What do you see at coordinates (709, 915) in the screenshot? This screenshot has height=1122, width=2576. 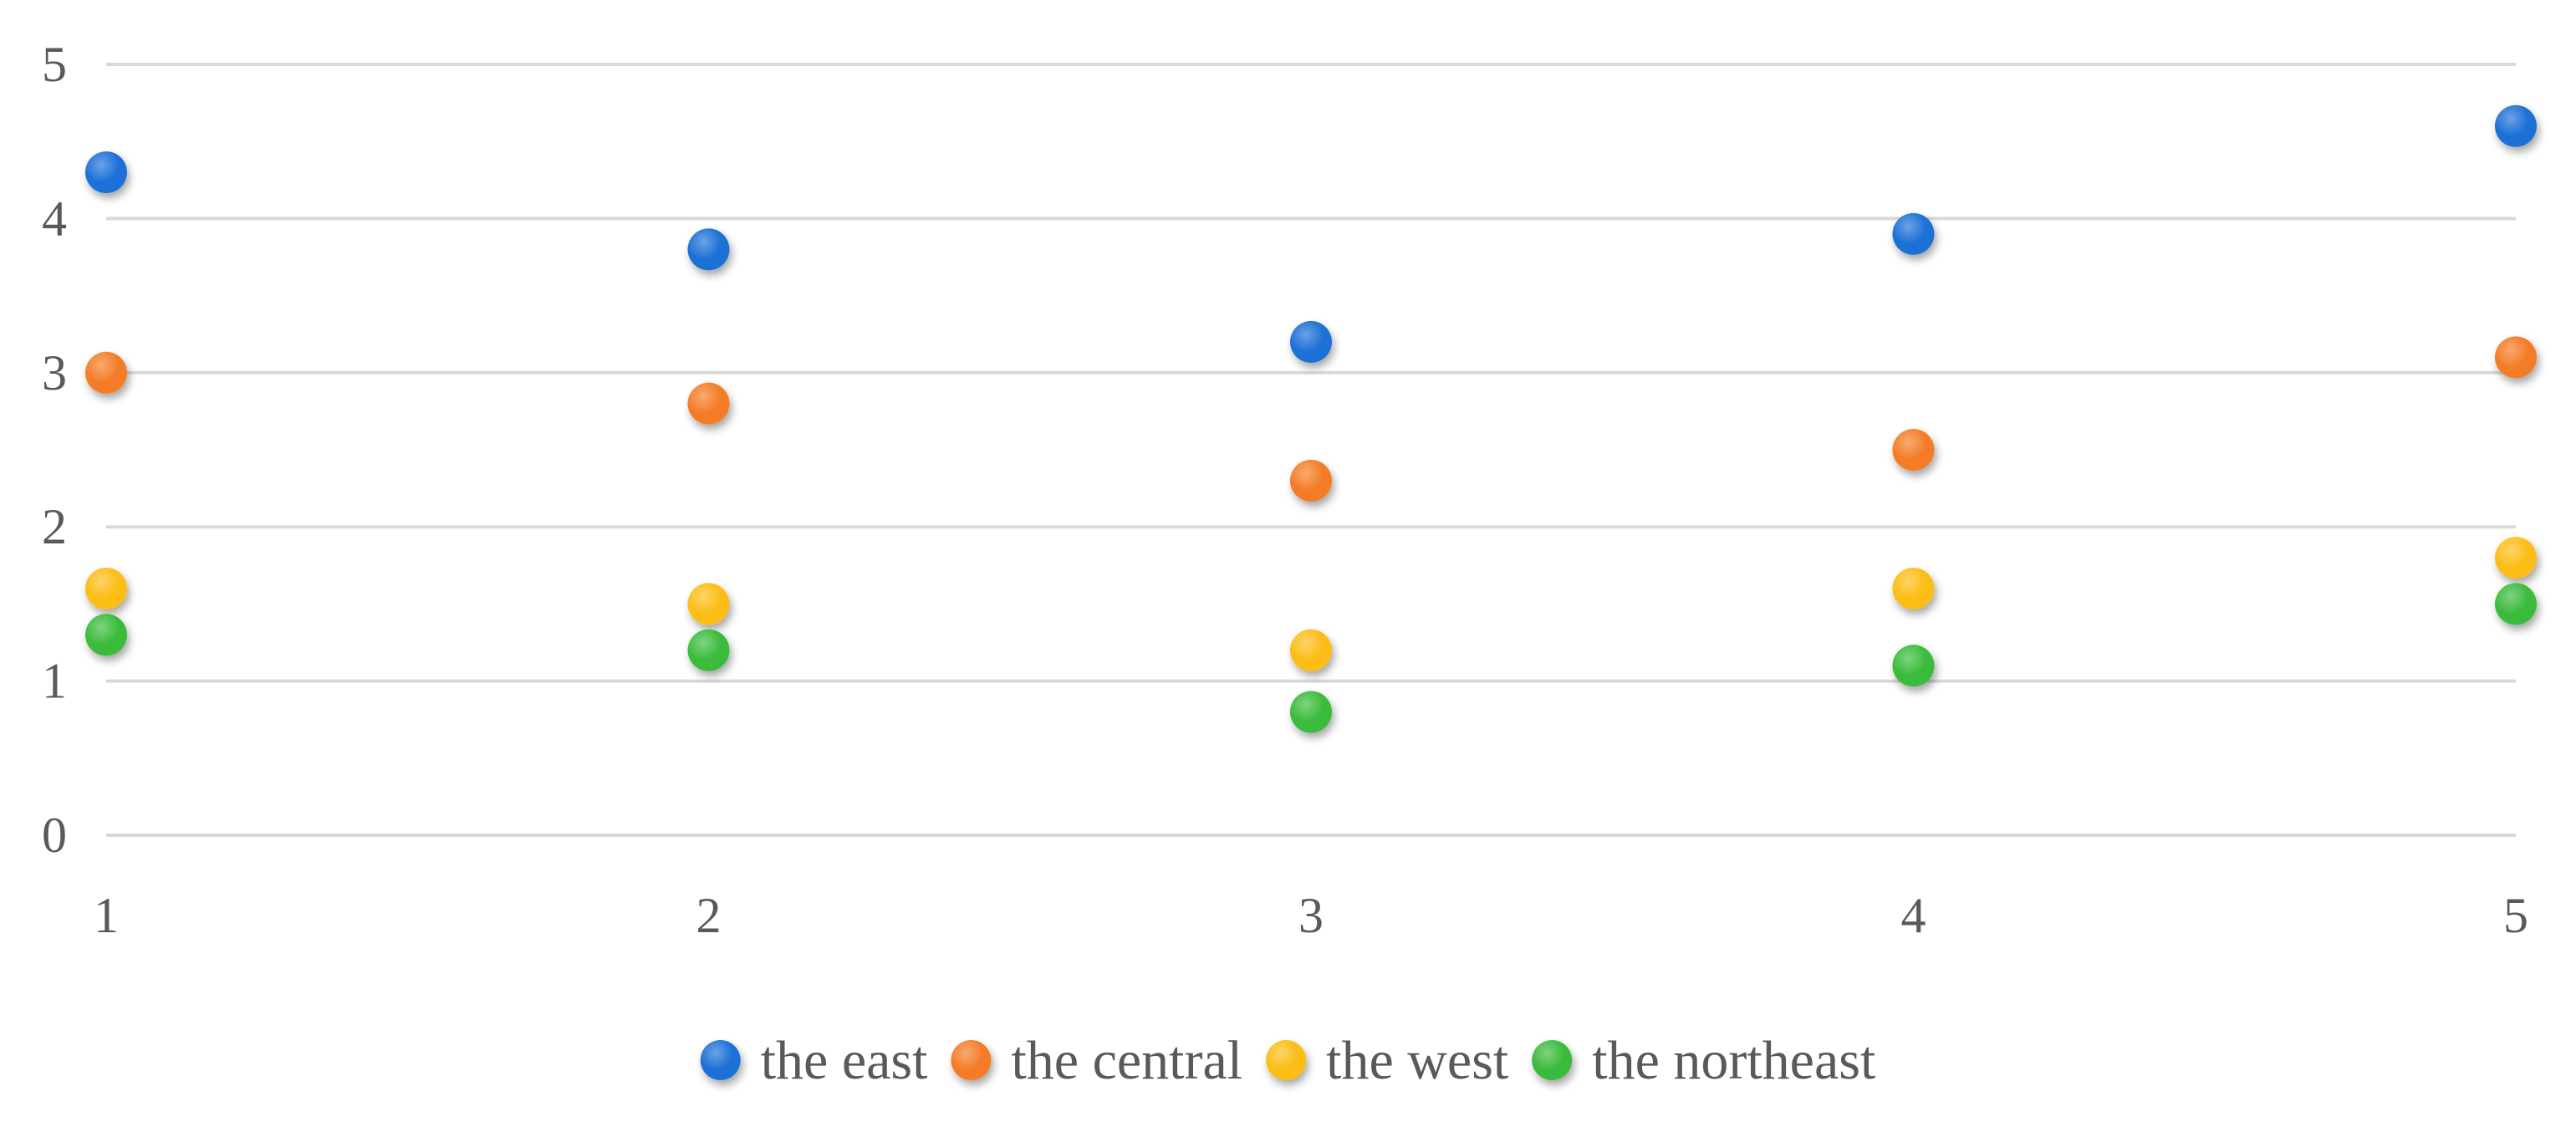 I see `x-tick-label: 2` at bounding box center [709, 915].